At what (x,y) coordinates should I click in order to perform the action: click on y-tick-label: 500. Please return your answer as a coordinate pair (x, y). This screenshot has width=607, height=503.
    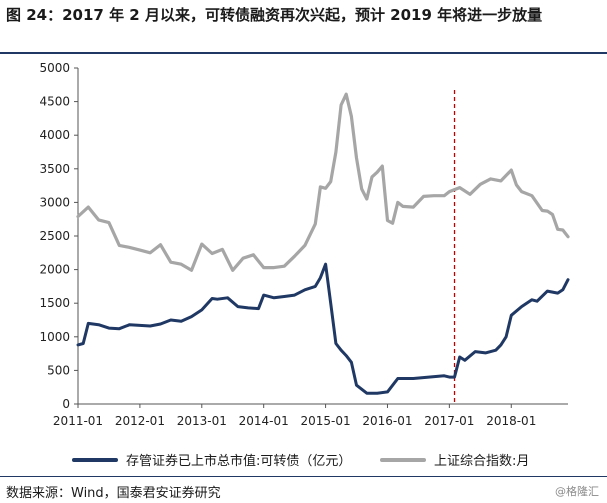
    Looking at the image, I should click on (58, 370).